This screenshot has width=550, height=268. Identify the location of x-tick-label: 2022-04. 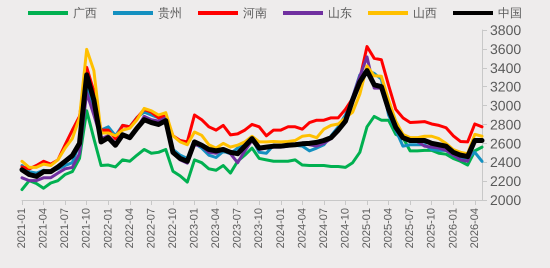
(130, 228).